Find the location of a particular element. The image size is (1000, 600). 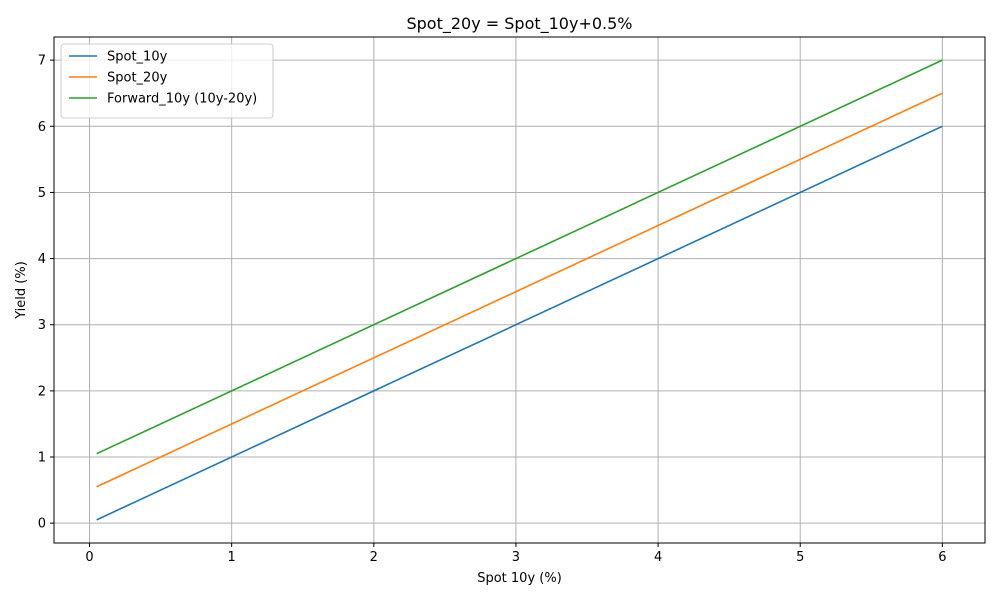

legend-label: Spot_10y is located at coordinates (137, 57).